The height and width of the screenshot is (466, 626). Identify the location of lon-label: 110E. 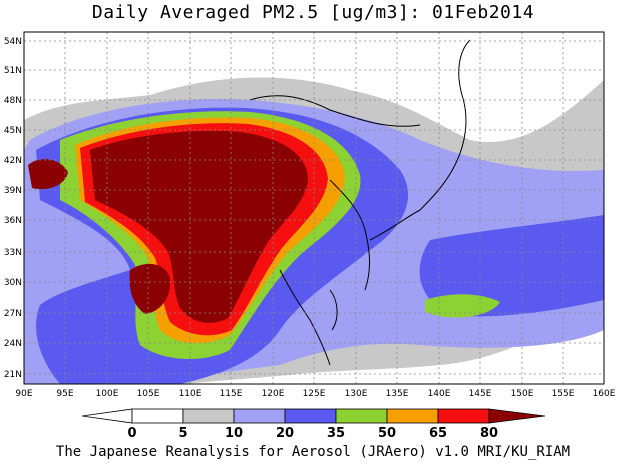
(190, 394).